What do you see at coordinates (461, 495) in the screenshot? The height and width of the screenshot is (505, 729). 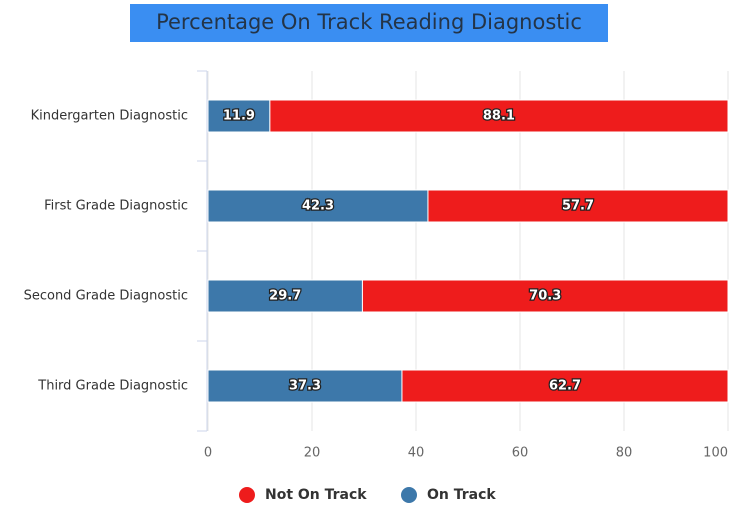 I see `legend-label: On Track` at bounding box center [461, 495].